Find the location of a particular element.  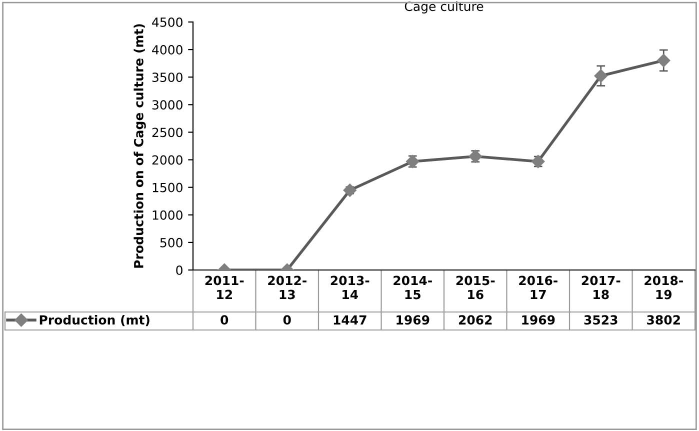

data-label: 3802 is located at coordinates (663, 320).